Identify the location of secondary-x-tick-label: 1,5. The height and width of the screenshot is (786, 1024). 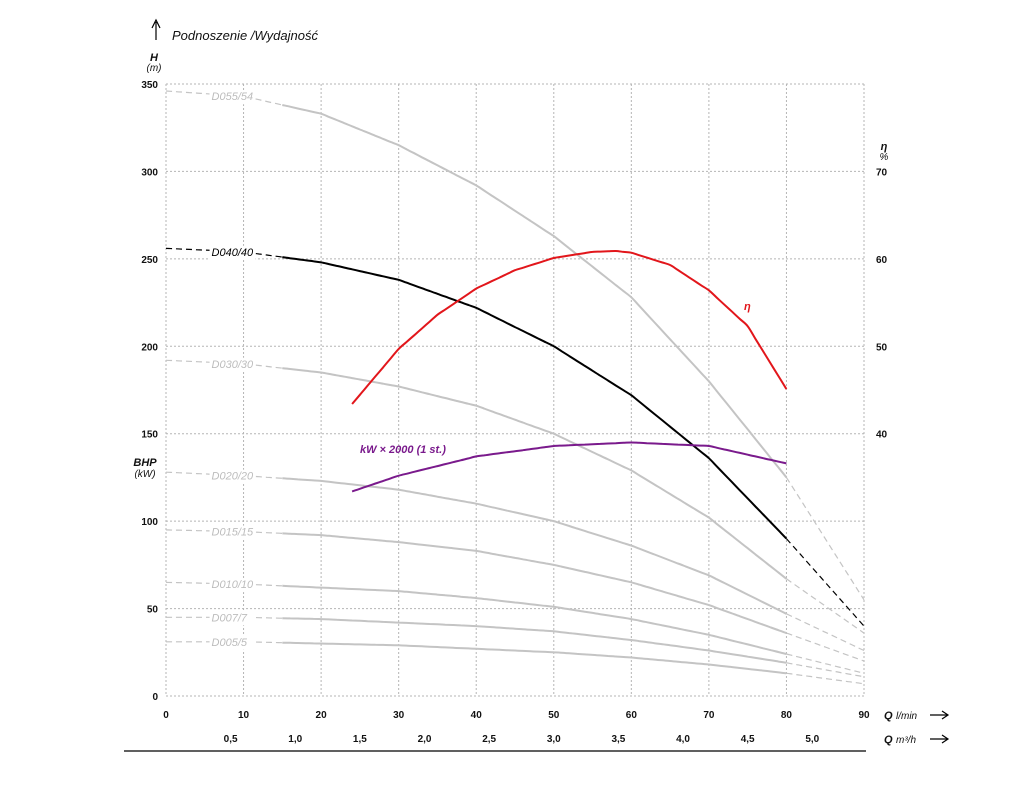
(360, 739).